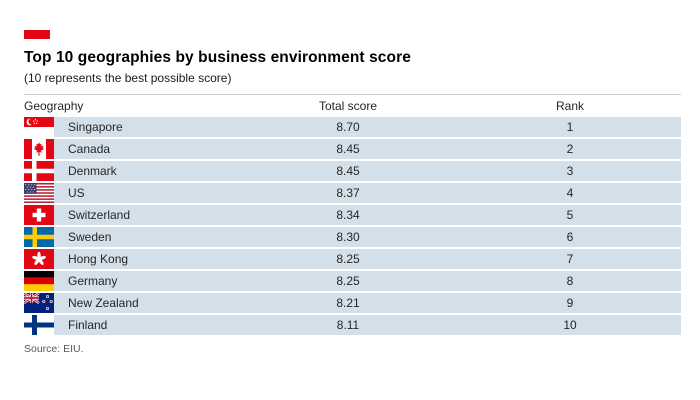  Describe the element at coordinates (39, 127) in the screenshot. I see `singapore-flag-icon` at that location.